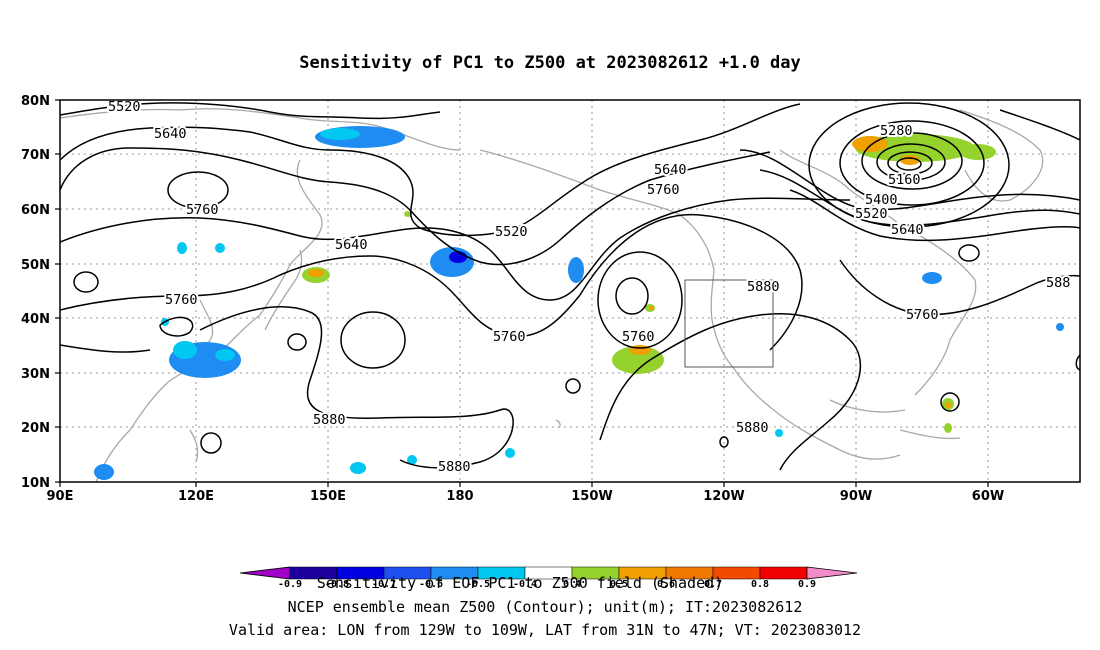 The image size is (1100, 650). I want to click on lon-label: 120W, so click(723, 496).